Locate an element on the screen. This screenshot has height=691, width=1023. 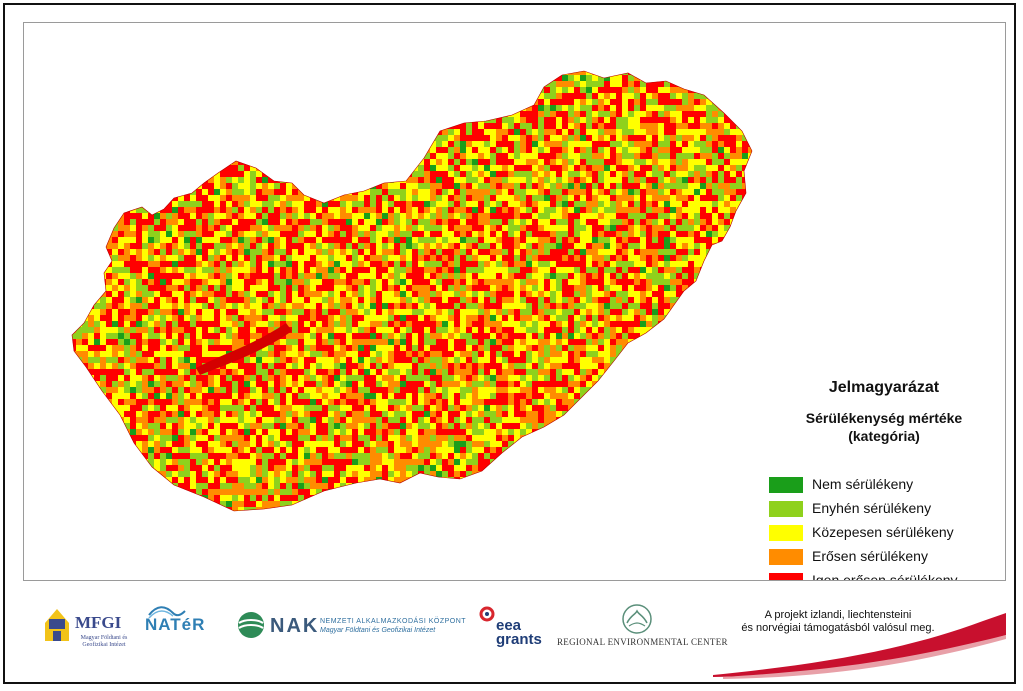
legend-item-enyhen: Enyhén sérülékeny is located at coordinates (884, 509).